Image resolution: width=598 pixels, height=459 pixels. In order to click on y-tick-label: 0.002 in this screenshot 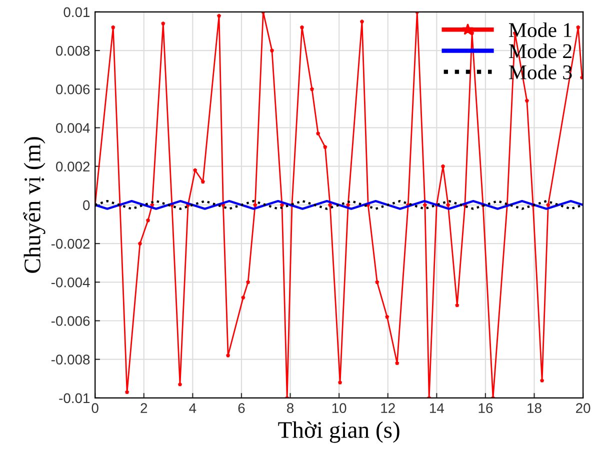, I will do `click(73, 167)`.